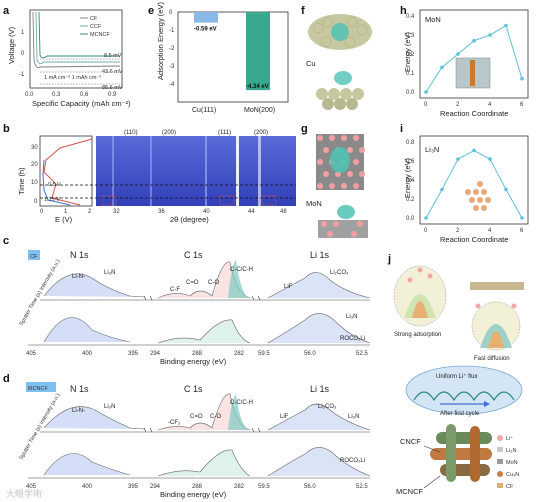 The height and width of the screenshot is (502, 536). Describe the element at coordinates (410, 93) in the screenshot. I see `ytick: 0.0` at that location.